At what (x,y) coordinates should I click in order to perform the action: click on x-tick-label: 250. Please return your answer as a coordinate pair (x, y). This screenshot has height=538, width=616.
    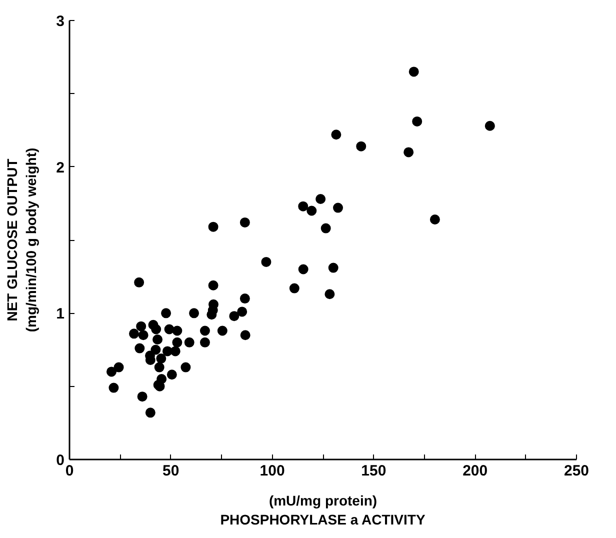
    Looking at the image, I should click on (577, 471).